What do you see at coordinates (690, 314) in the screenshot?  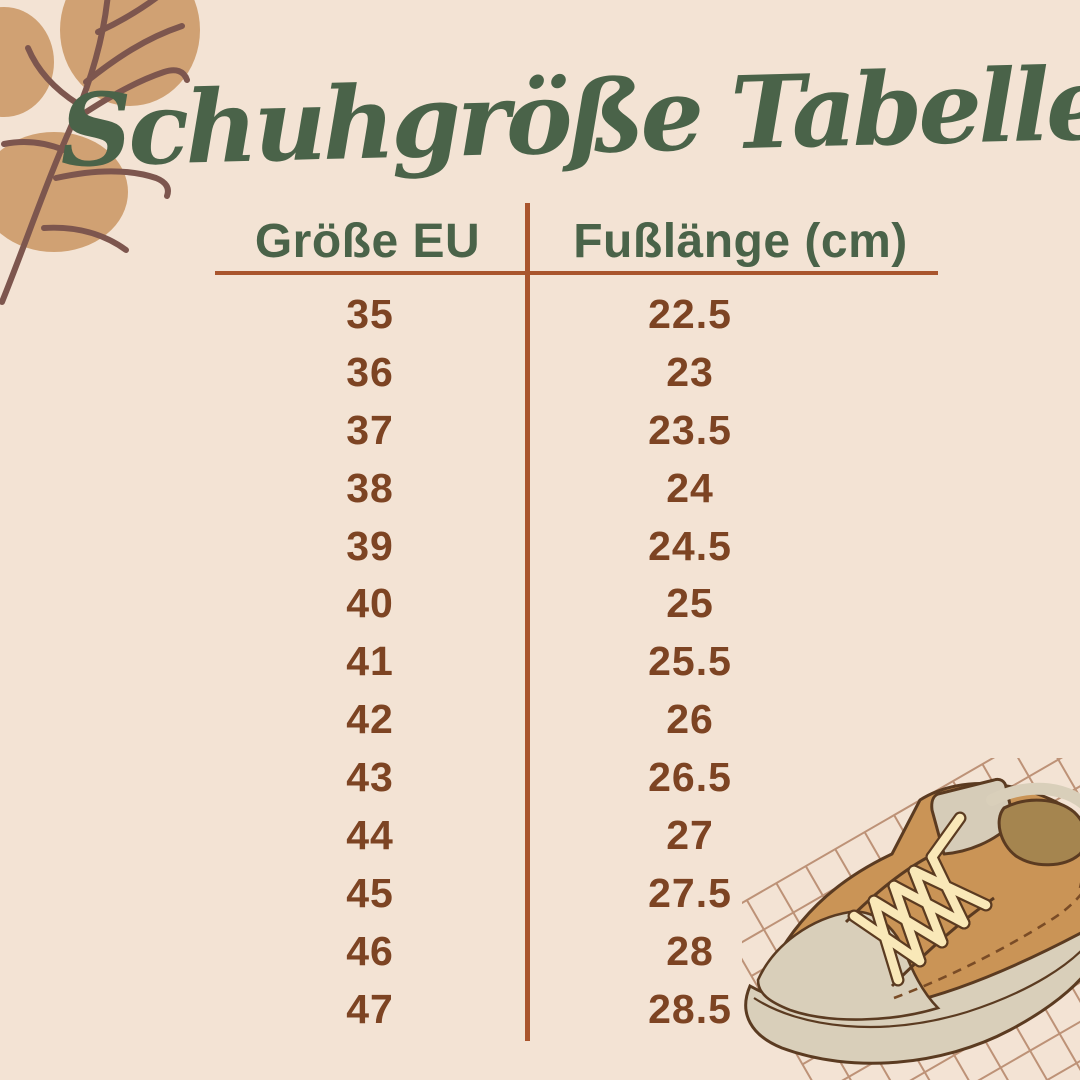 I see `foot-length-cell: 22.5` at bounding box center [690, 314].